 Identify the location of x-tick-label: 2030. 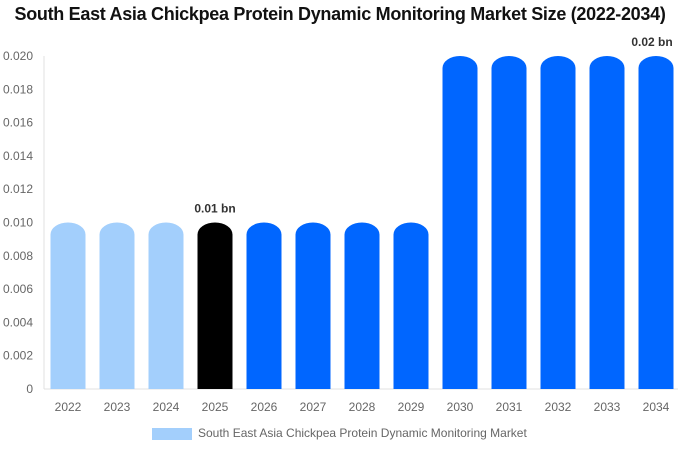
(460, 407).